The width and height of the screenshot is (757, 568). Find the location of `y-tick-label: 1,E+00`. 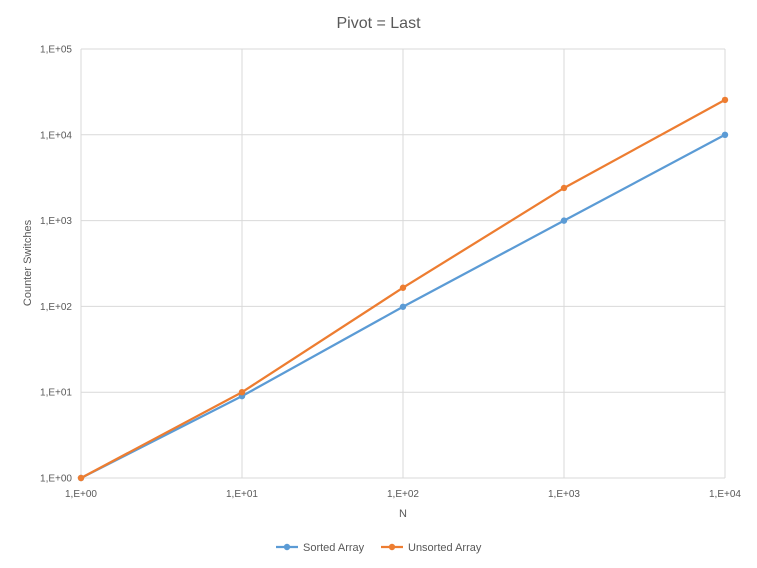

y-tick-label: 1,E+00 is located at coordinates (56, 479).